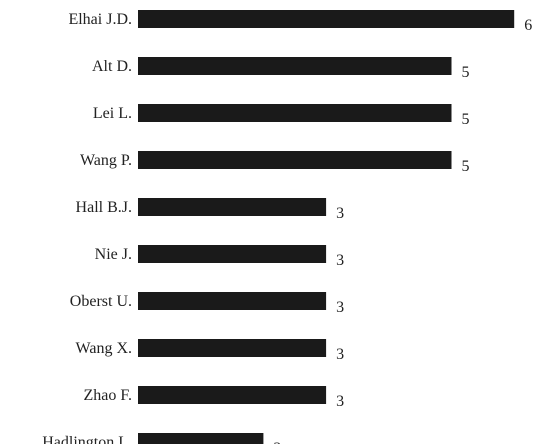 This screenshot has width=535, height=444. I want to click on category-label: Wang P., so click(106, 160).